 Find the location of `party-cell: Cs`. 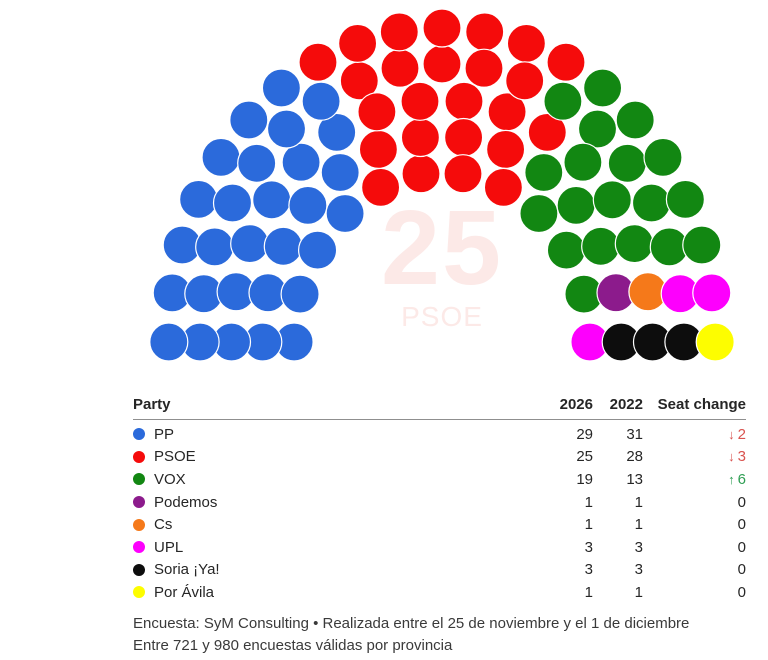

party-cell: Cs is located at coordinates (328, 524).